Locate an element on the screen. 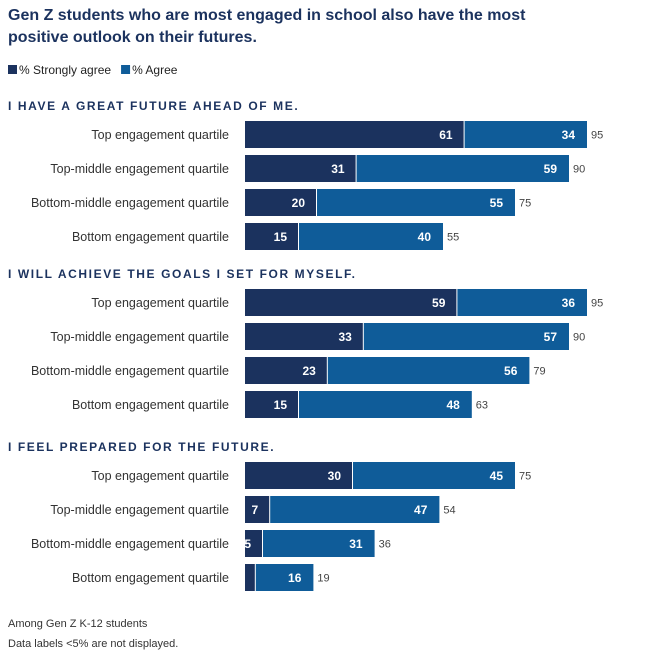  data-label: 40 is located at coordinates (425, 237).